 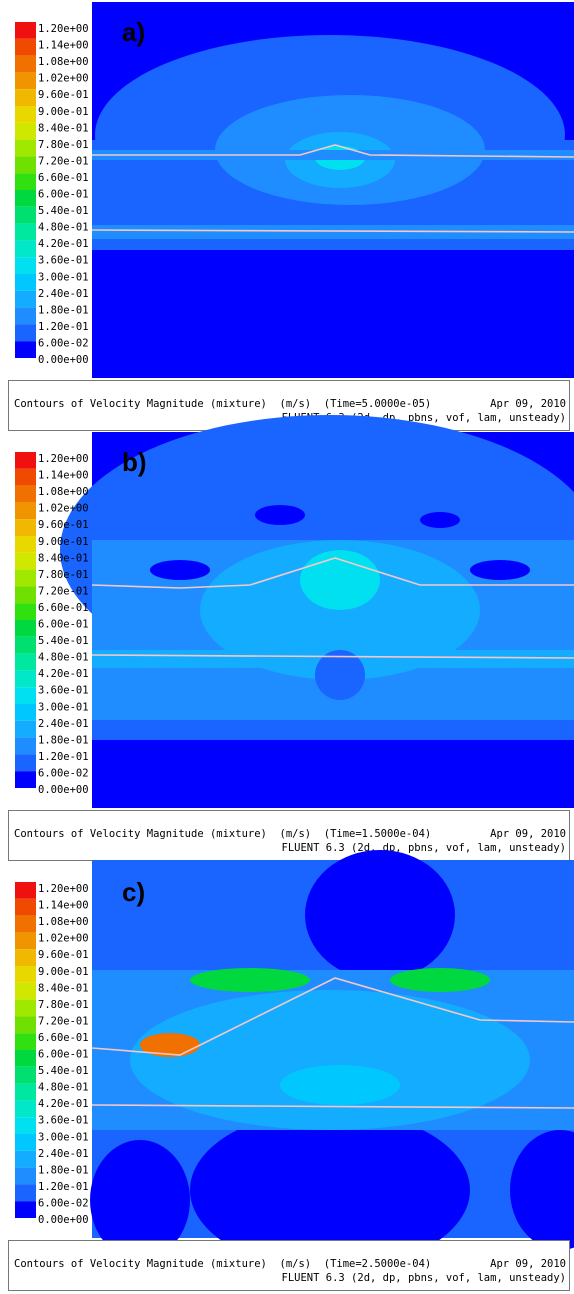 I want to click on colorbar-label: 1.08e+00, so click(x=63, y=62).